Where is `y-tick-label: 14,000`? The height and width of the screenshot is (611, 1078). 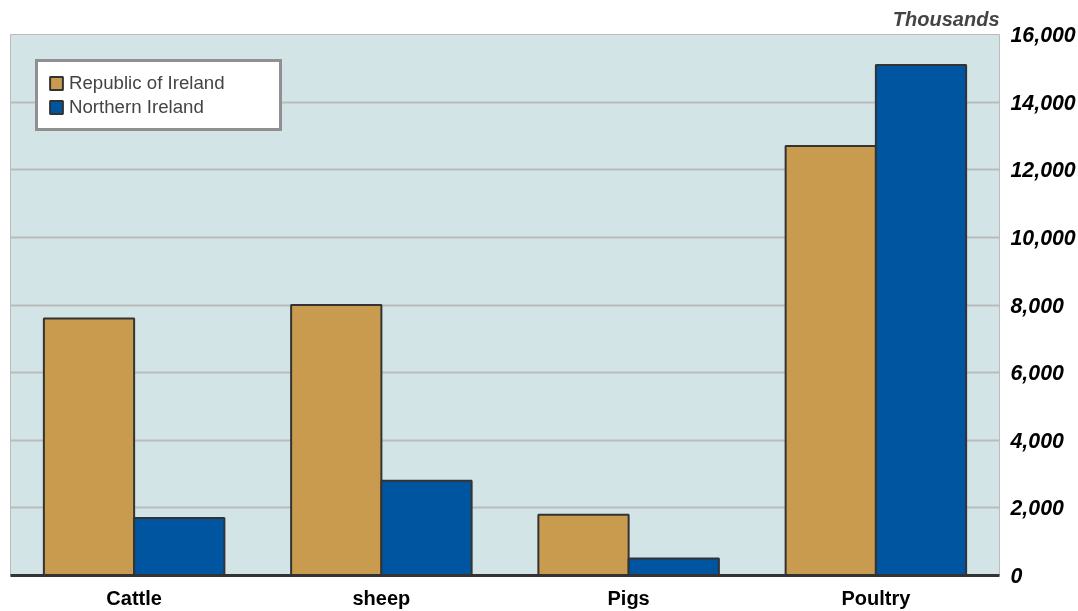
y-tick-label: 14,000 is located at coordinates (1043, 102).